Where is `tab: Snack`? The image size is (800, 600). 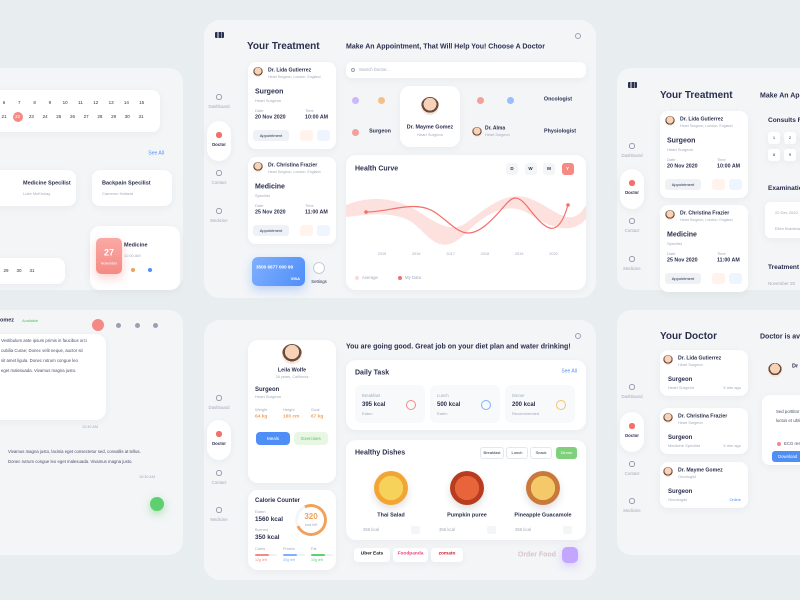
tab: Snack is located at coordinates (541, 452).